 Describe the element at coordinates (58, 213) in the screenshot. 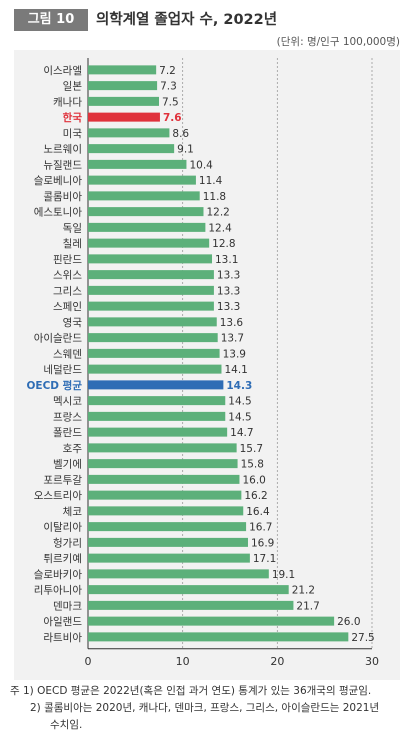

I see `category-label: 에스토니아` at that location.